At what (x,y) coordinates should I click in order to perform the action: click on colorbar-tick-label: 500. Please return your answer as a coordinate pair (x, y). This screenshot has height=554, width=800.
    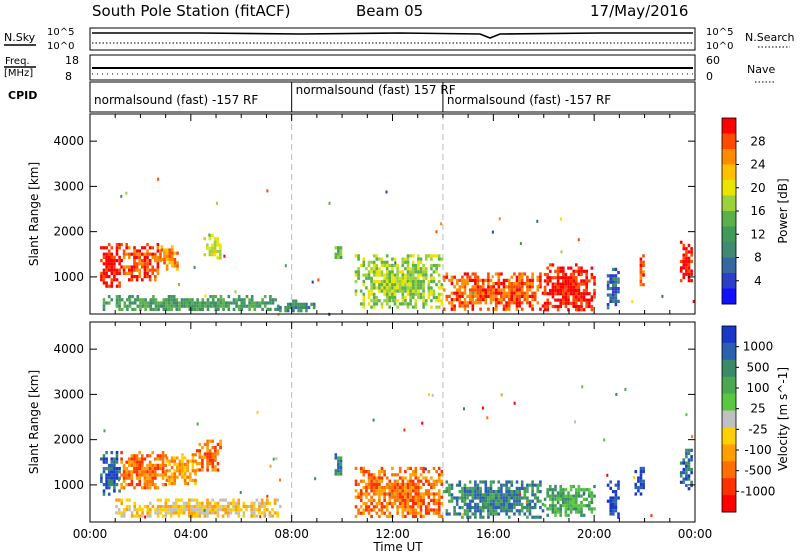
    Looking at the image, I should click on (758, 367).